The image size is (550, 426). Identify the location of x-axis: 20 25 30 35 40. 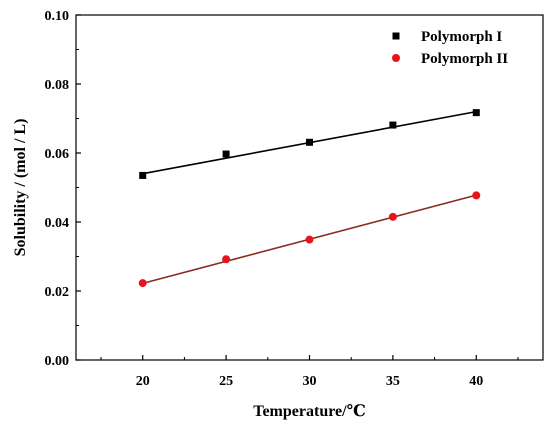
(309, 372).